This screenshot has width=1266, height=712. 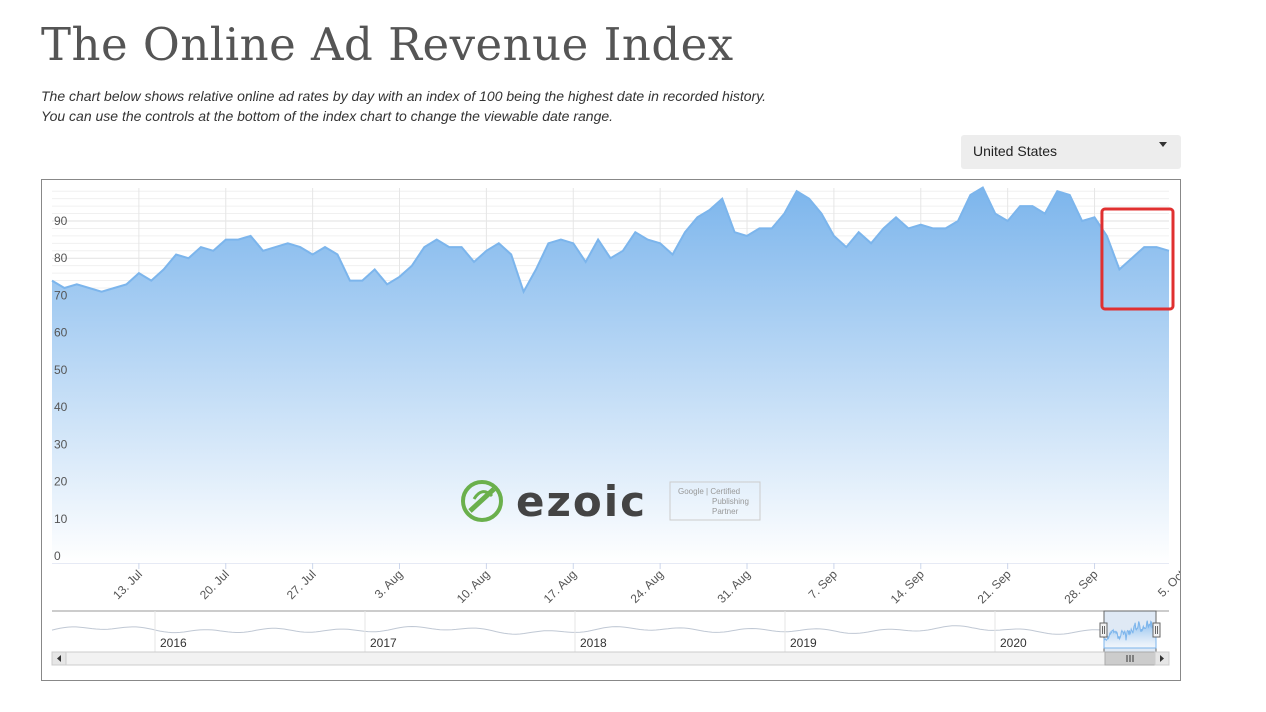 I want to click on y-tick-label: 90, so click(x=61, y=221).